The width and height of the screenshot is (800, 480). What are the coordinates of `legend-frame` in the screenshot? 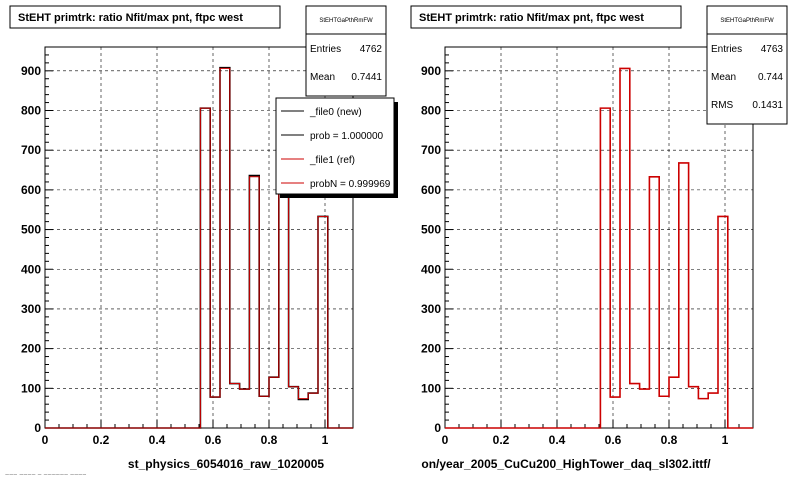 It's located at (335, 146).